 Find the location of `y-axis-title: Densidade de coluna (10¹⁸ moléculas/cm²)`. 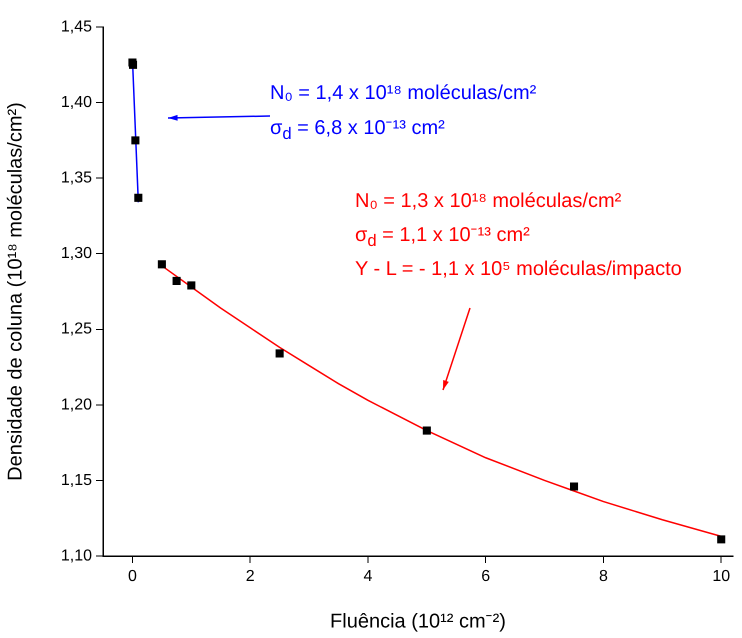

y-axis-title: Densidade de coluna (10¹⁸ moléculas/cm²) is located at coordinates (15, 291).